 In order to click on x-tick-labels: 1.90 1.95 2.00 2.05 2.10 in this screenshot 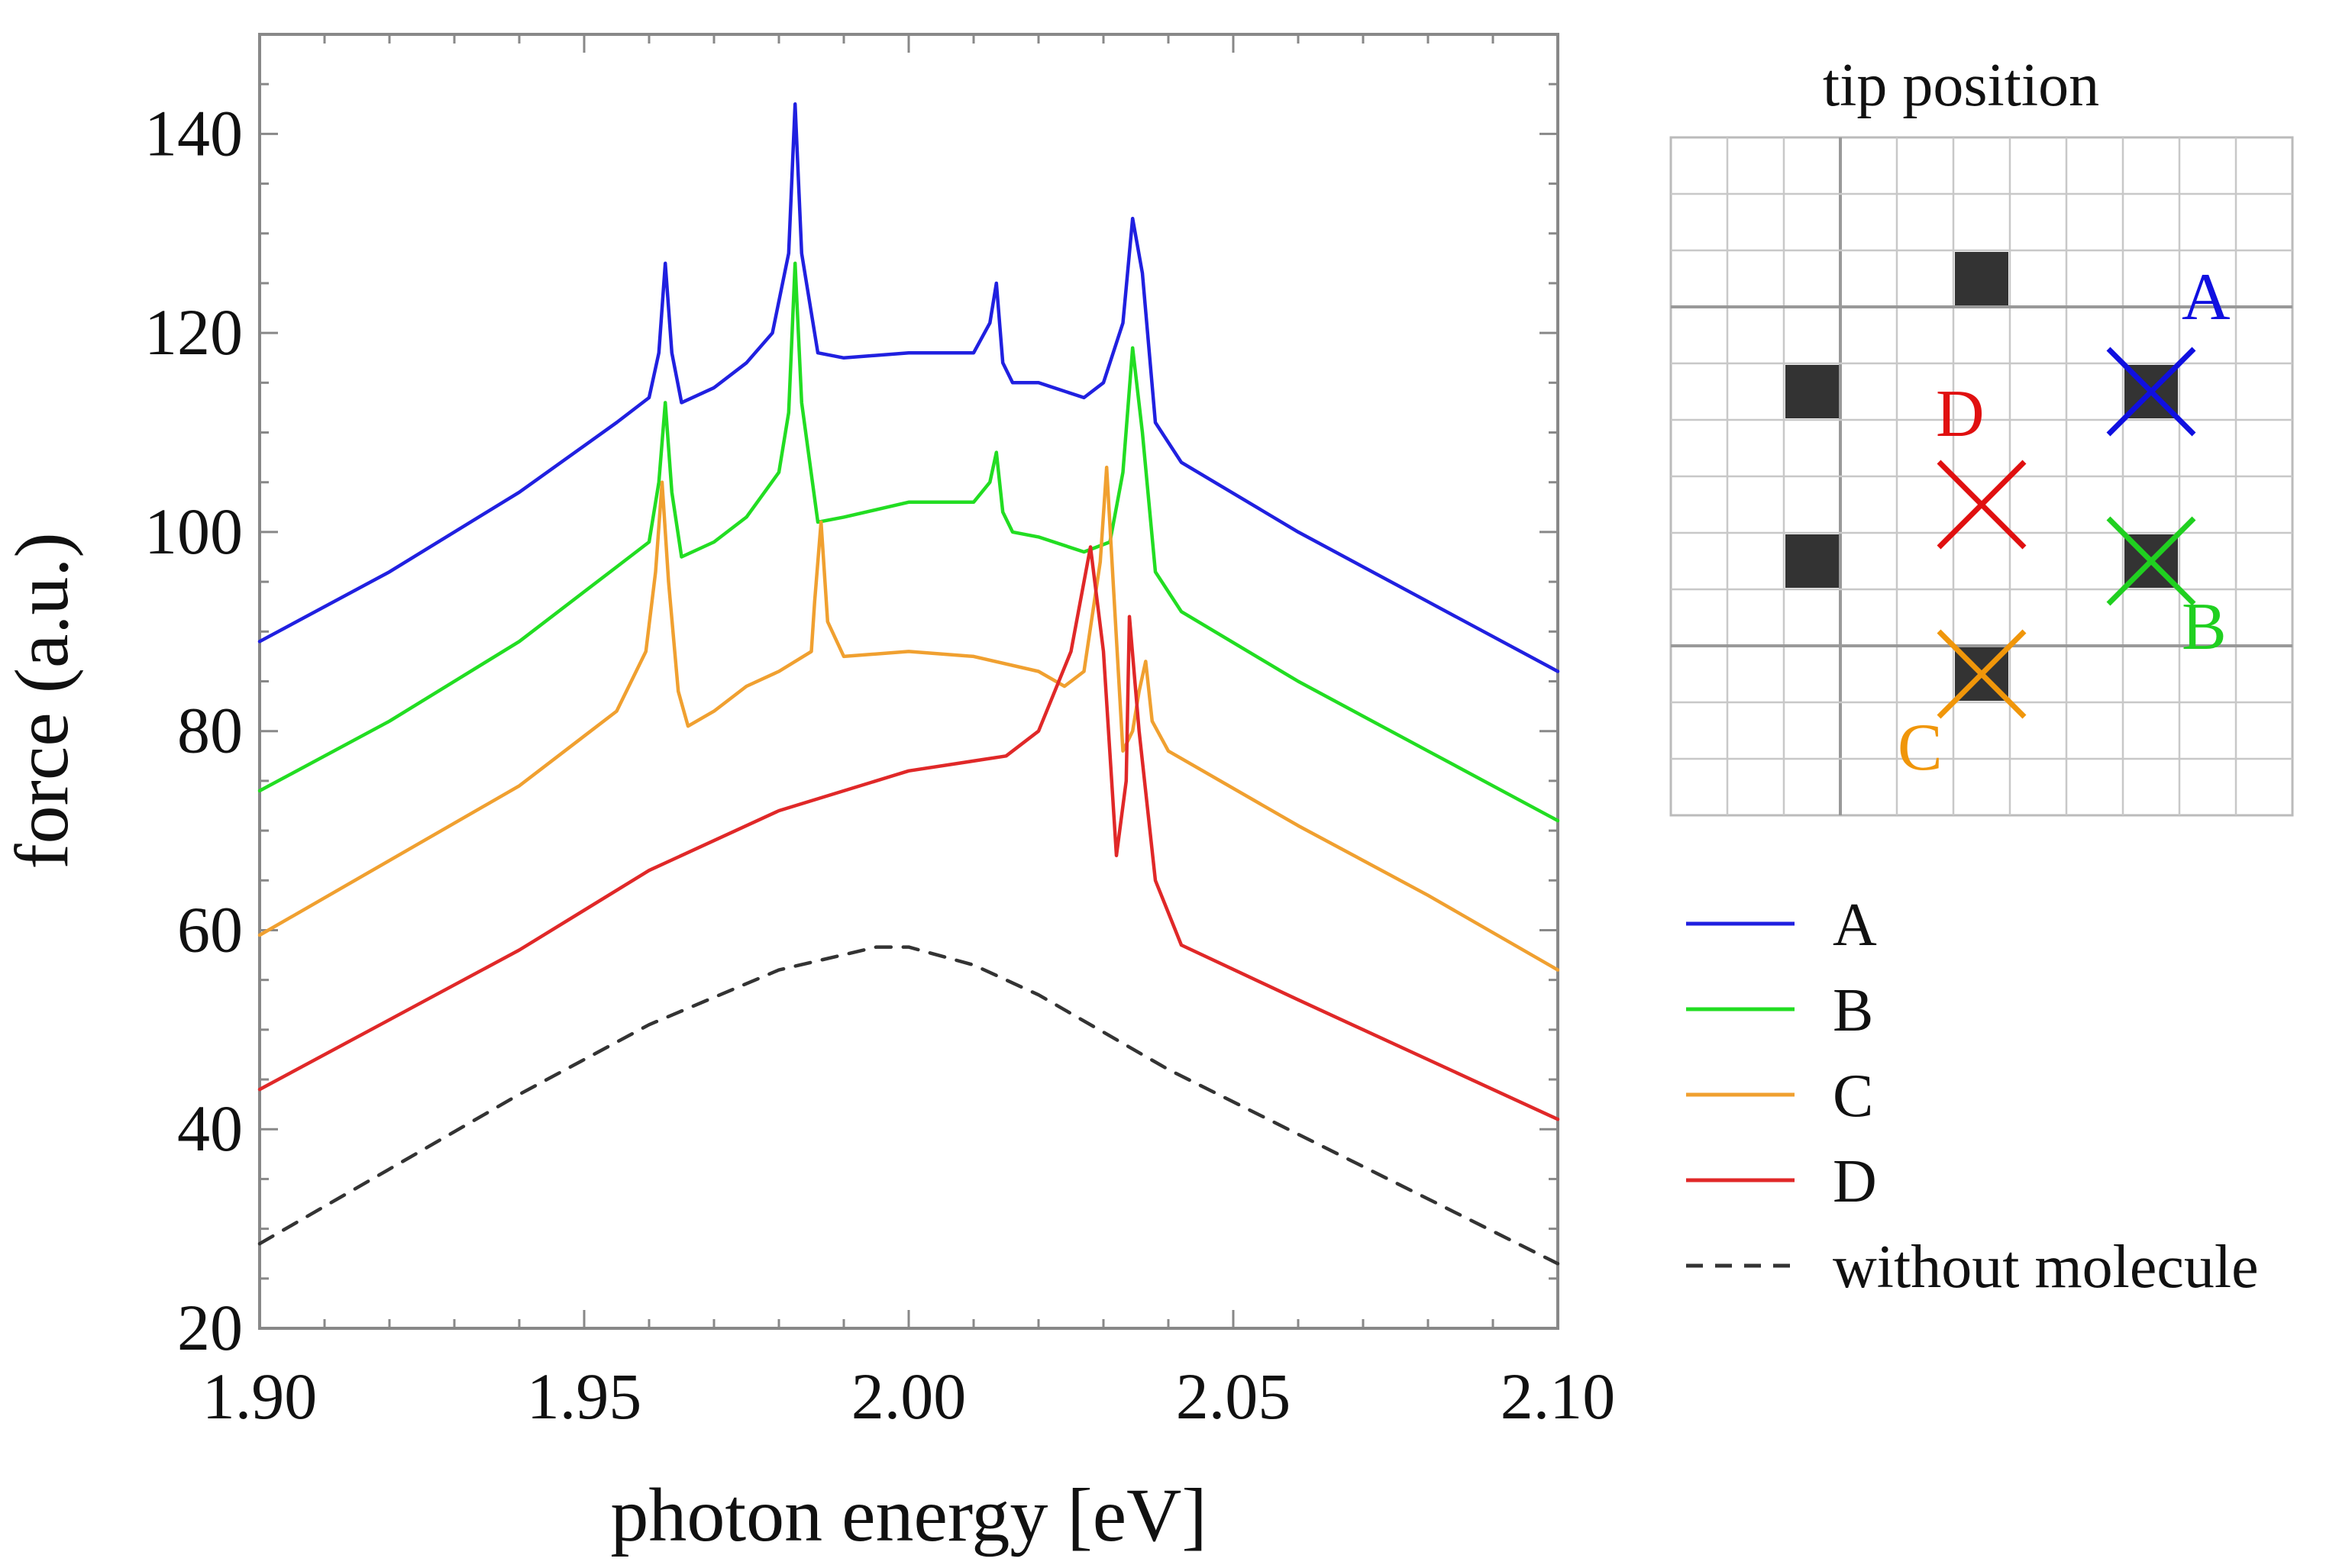, I will do `click(909, 1396)`.